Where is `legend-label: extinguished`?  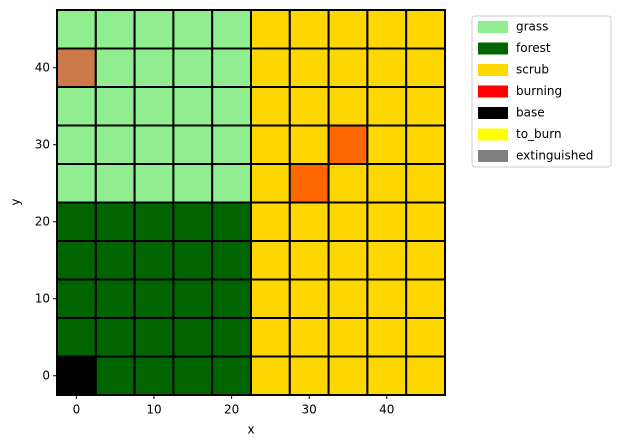
legend-label: extinguished is located at coordinates (554, 156).